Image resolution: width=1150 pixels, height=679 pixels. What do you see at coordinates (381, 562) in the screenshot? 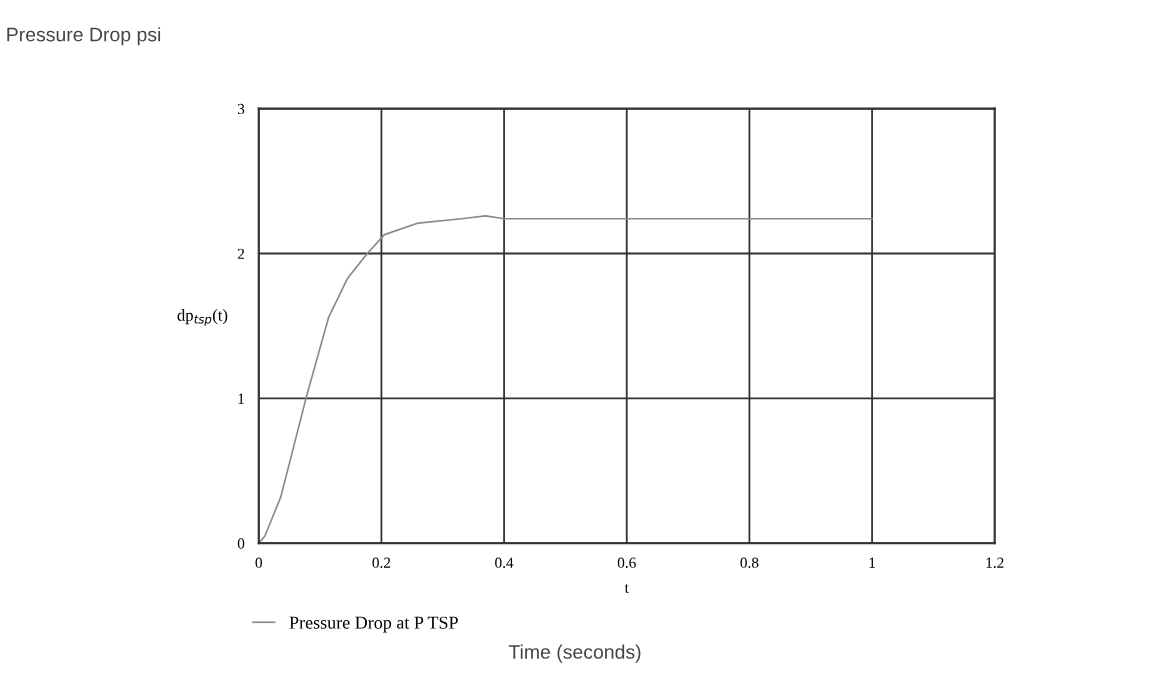
I see `x-tick-label: 0.2` at bounding box center [381, 562].